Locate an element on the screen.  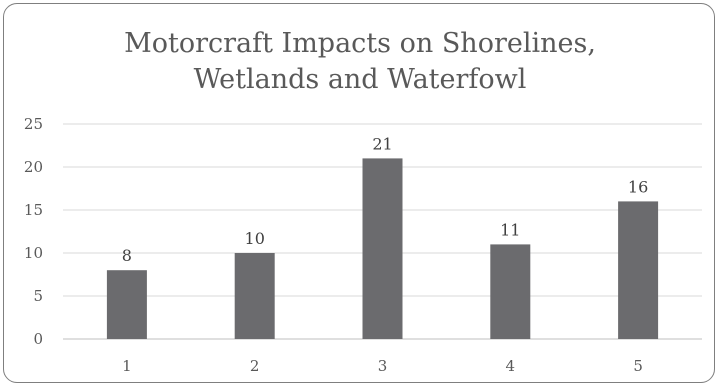
data-label: 16 is located at coordinates (638, 186).